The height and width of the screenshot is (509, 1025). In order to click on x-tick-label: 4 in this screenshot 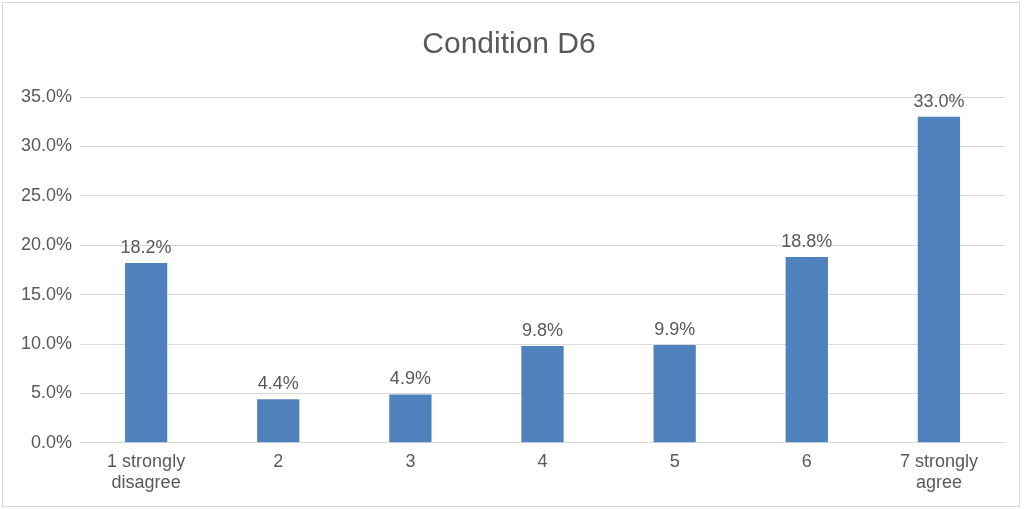, I will do `click(542, 460)`.